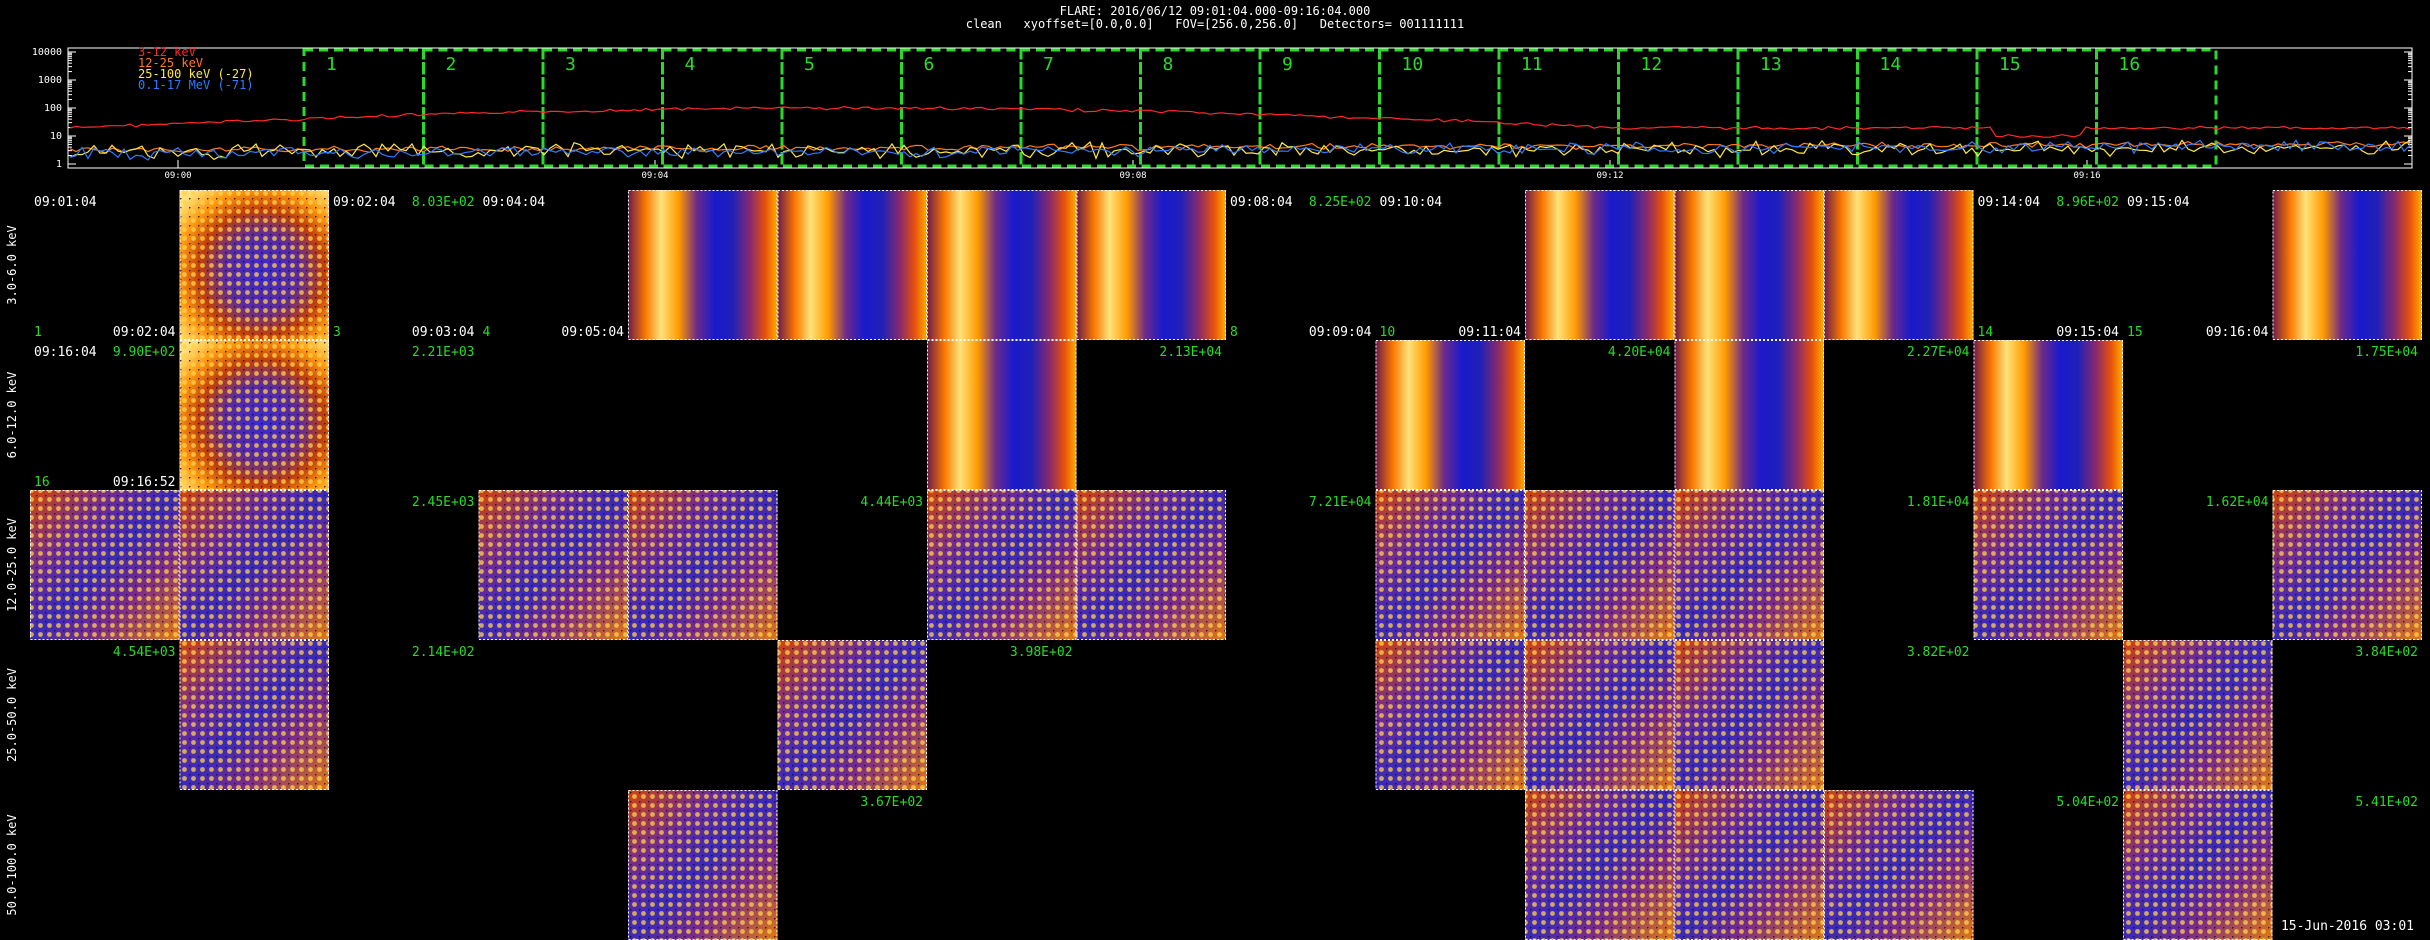 Image resolution: width=2430 pixels, height=940 pixels. Describe the element at coordinates (2347, 926) in the screenshot. I see `footer-timestamp: 15-Jun-2016 03:01` at that location.